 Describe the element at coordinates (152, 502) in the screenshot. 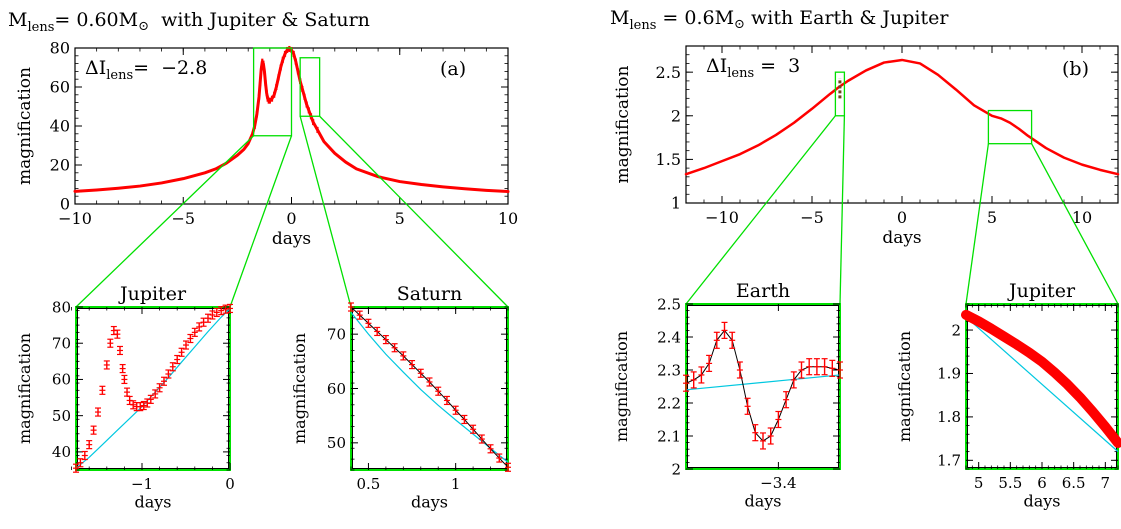

I see `a_jup-xlabel: days` at that location.